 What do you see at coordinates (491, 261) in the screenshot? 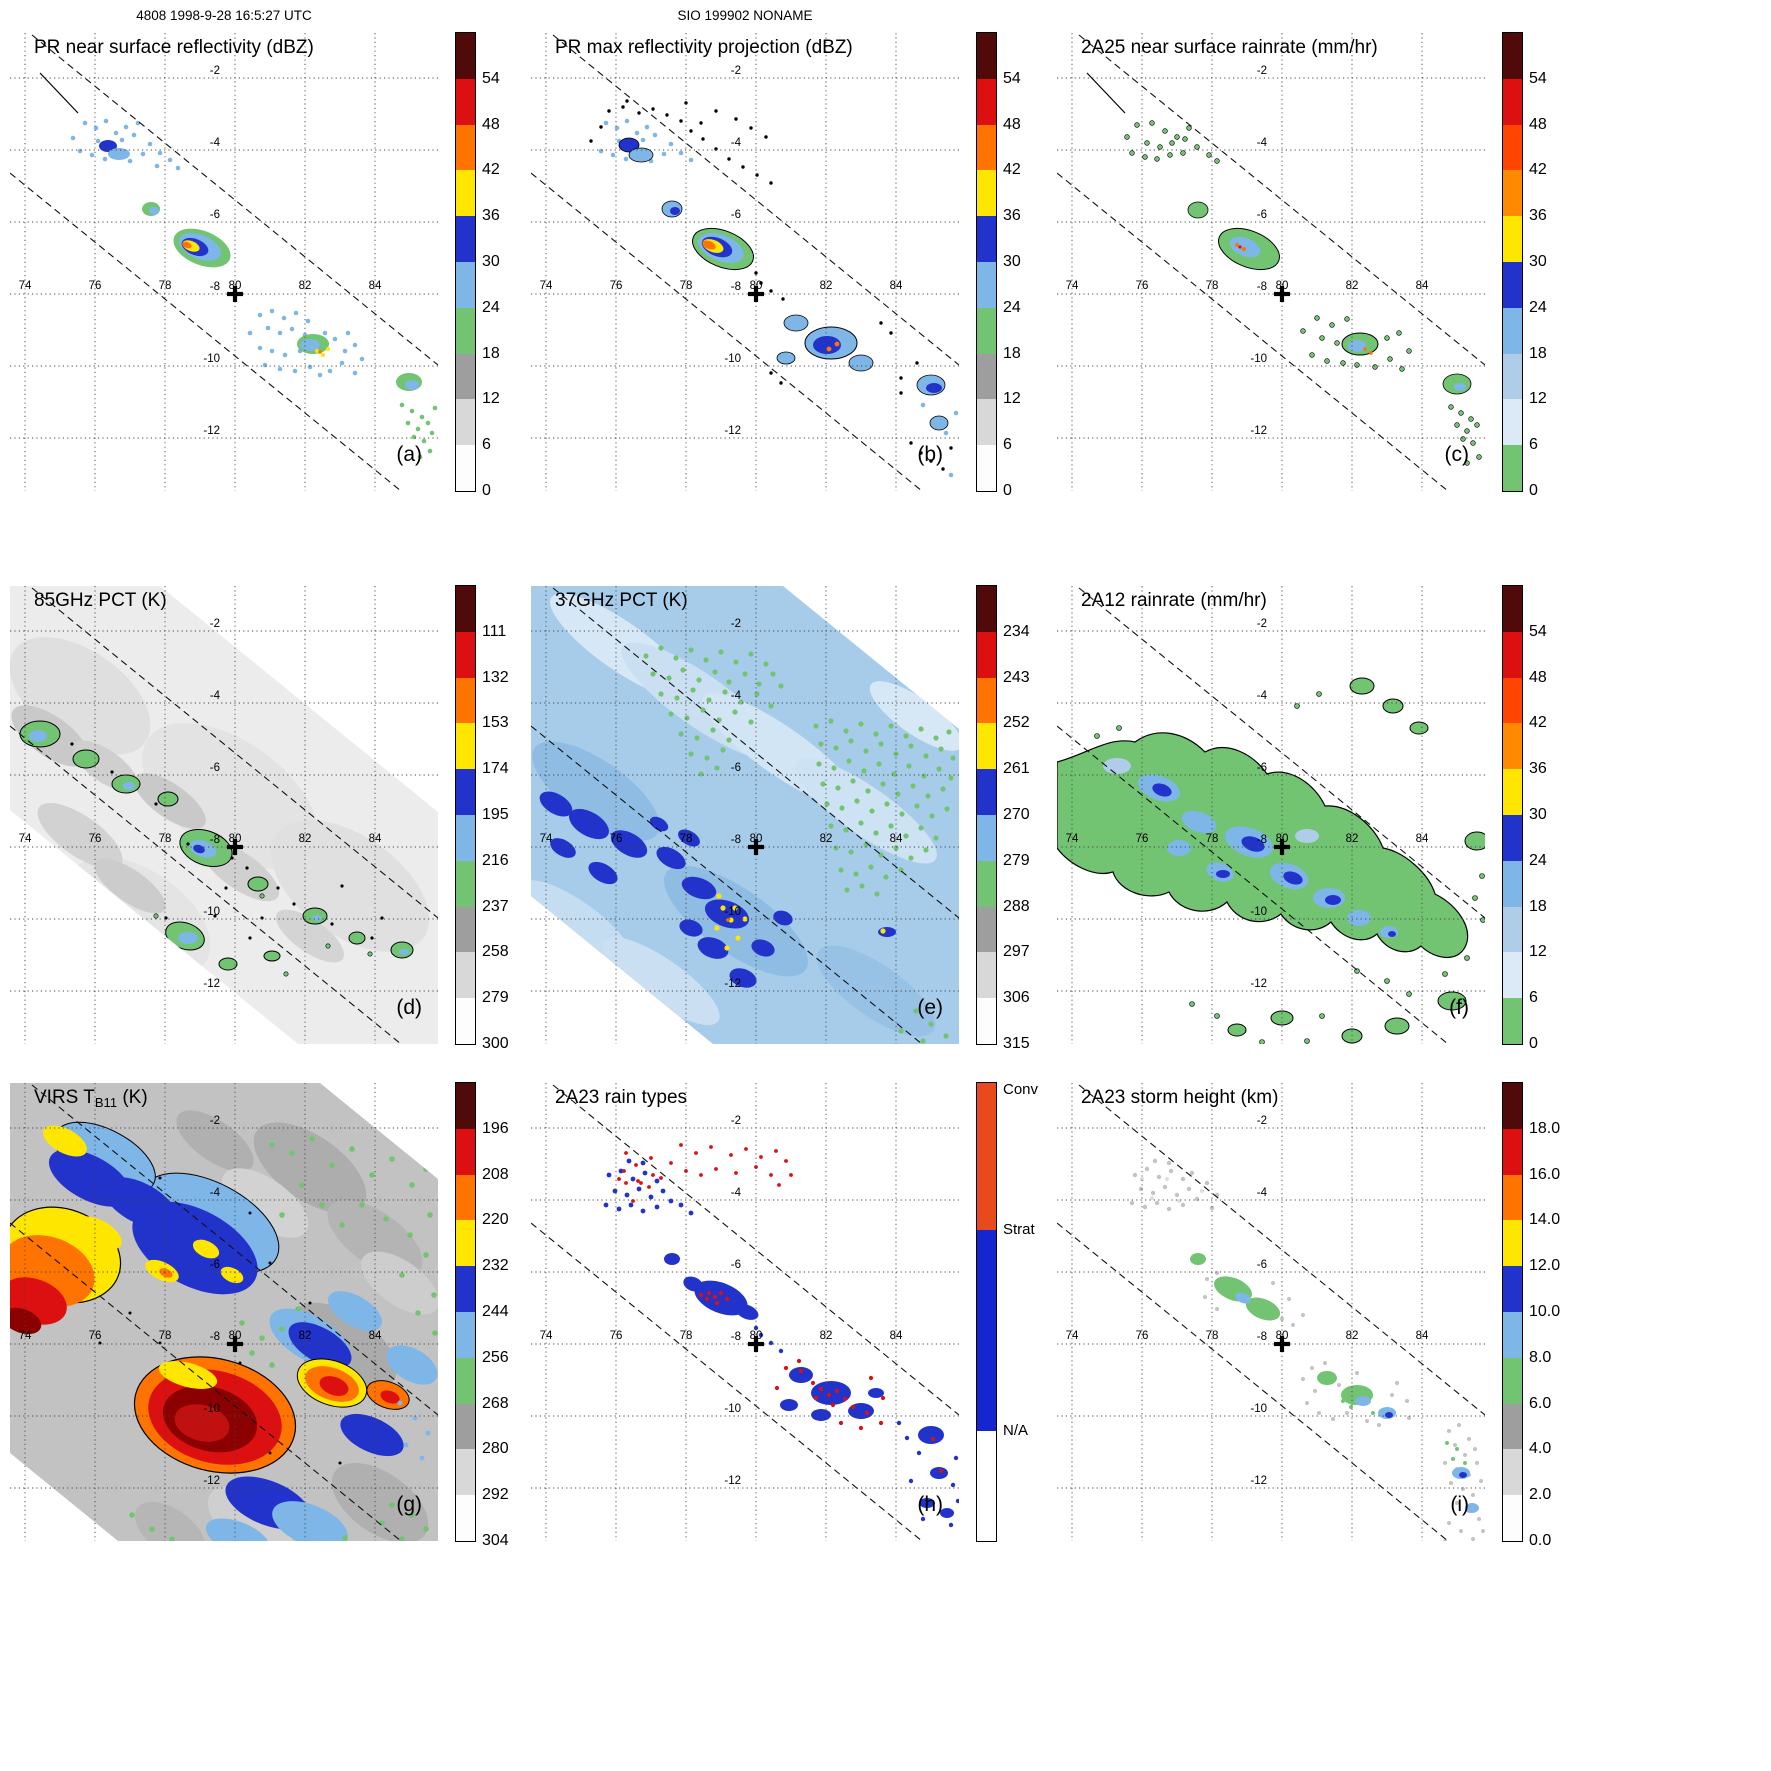
I see `colorbar-a-tick: 30` at bounding box center [491, 261].